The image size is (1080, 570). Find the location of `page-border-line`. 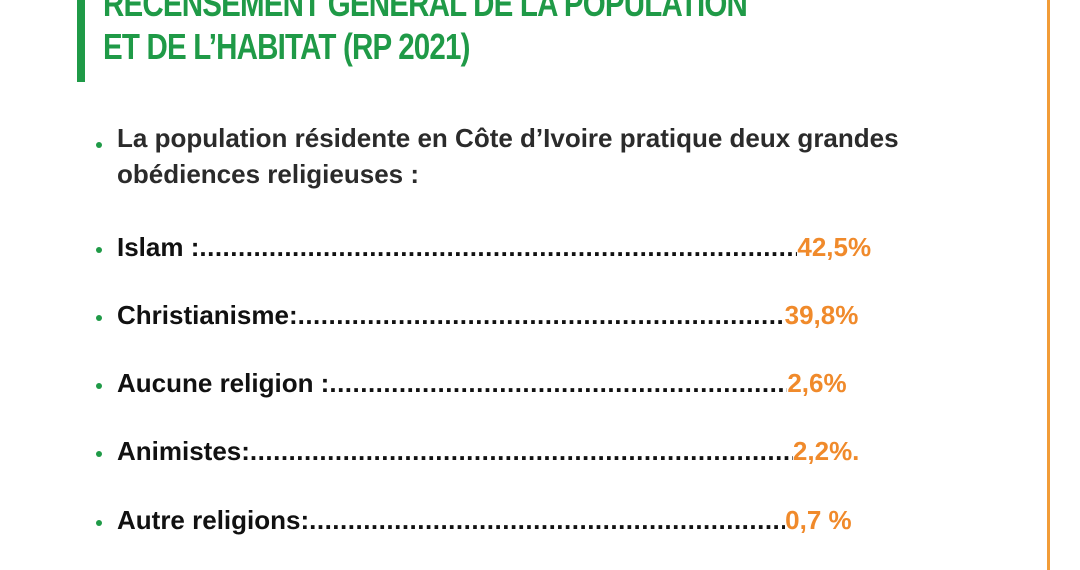

page-border-line is located at coordinates (1048, 285).